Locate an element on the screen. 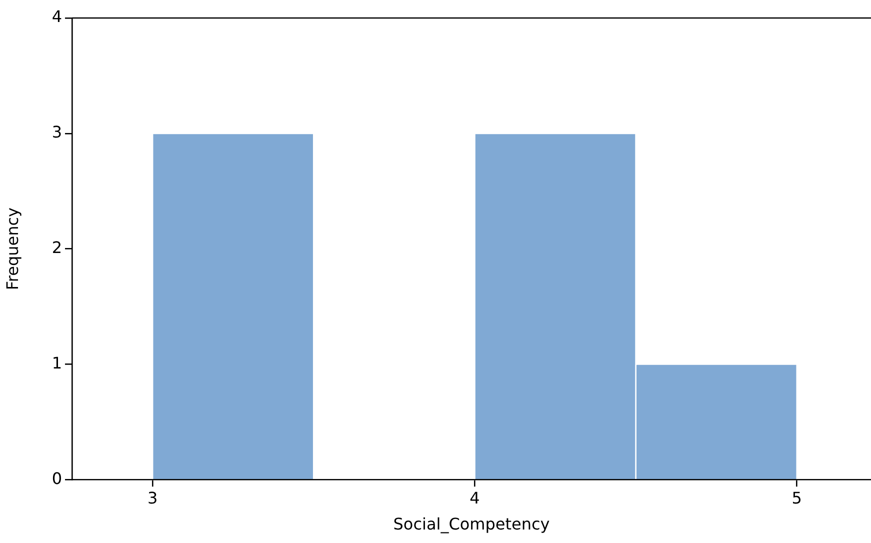 The width and height of the screenshot is (871, 543). y-tick-label: 0 is located at coordinates (57, 478).